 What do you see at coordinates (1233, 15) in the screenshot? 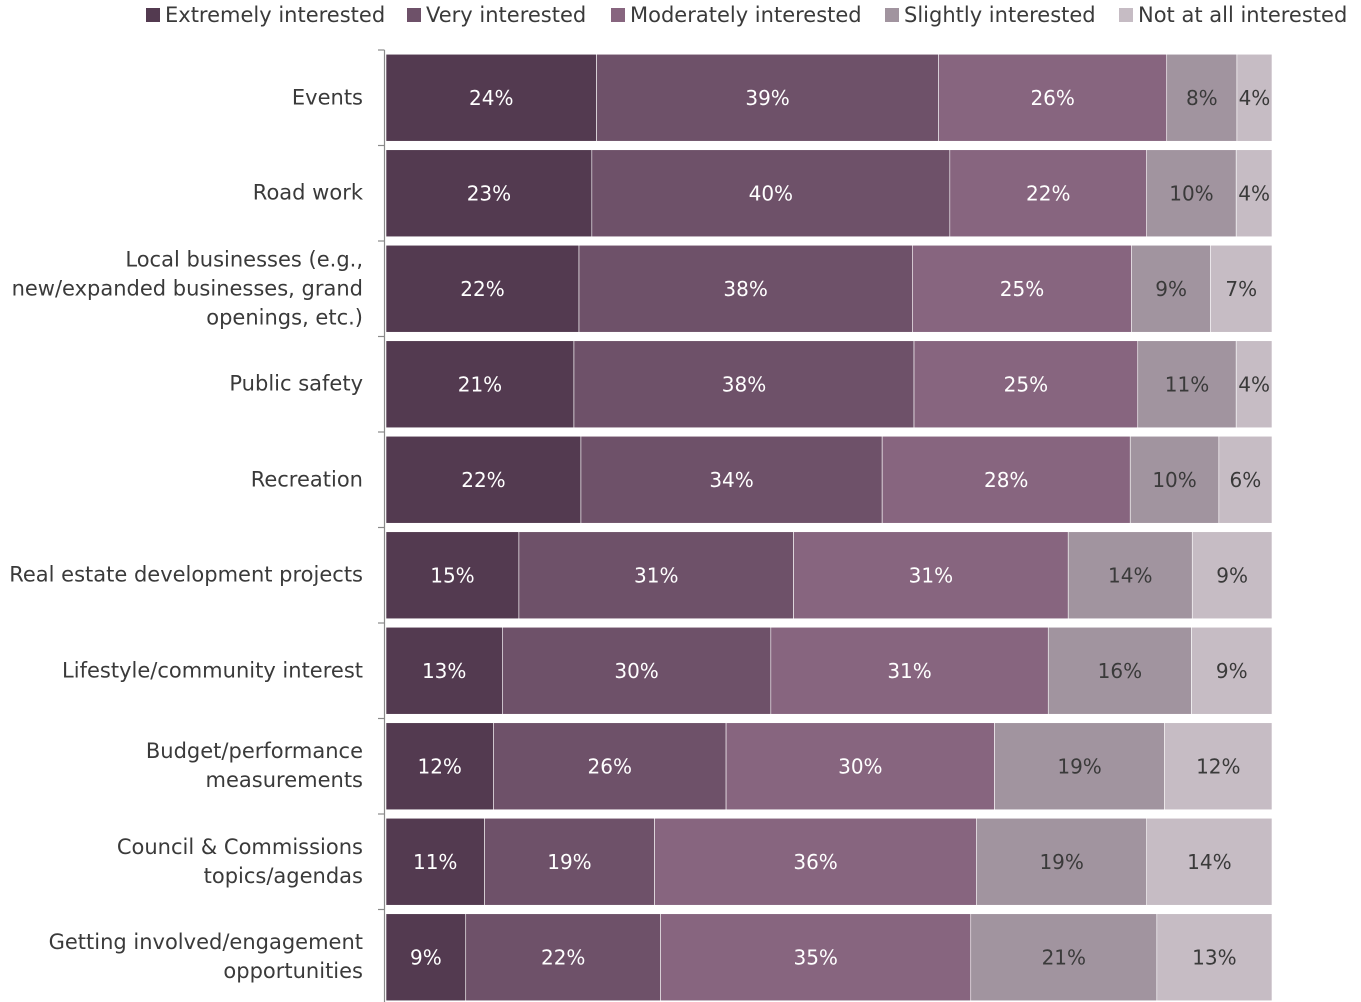
I see `legend-item-not-at-all-interested: Not at all interested` at bounding box center [1233, 15].